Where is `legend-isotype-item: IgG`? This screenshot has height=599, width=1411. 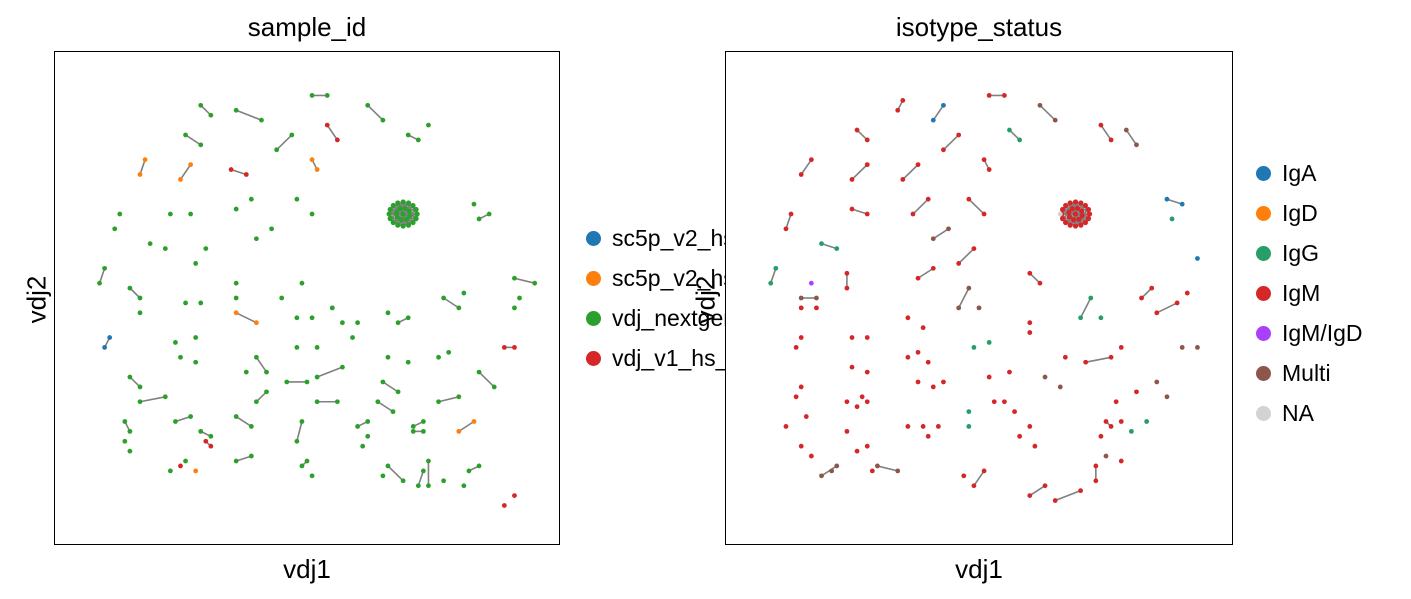
legend-isotype-item: IgG is located at coordinates (1287, 253).